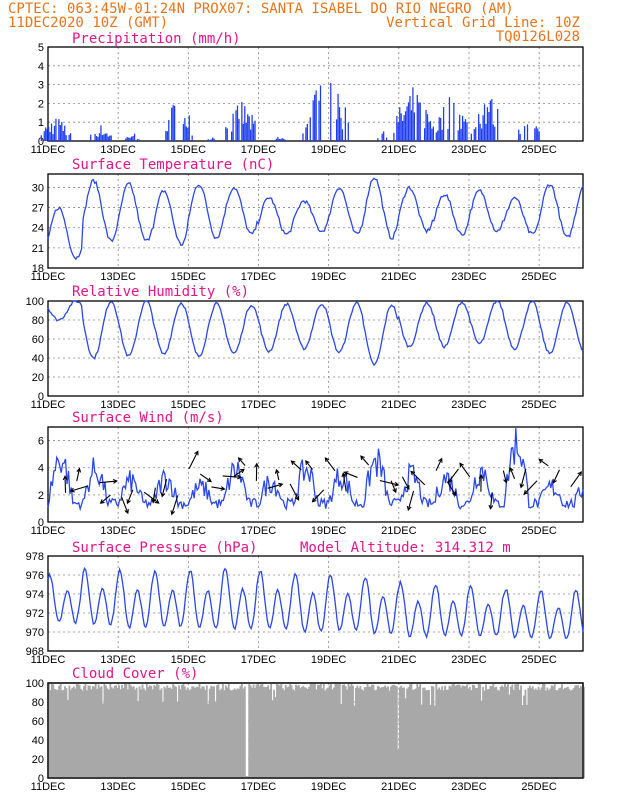  I want to click on temperature-title: Surface Temperature (nC), so click(173, 165).